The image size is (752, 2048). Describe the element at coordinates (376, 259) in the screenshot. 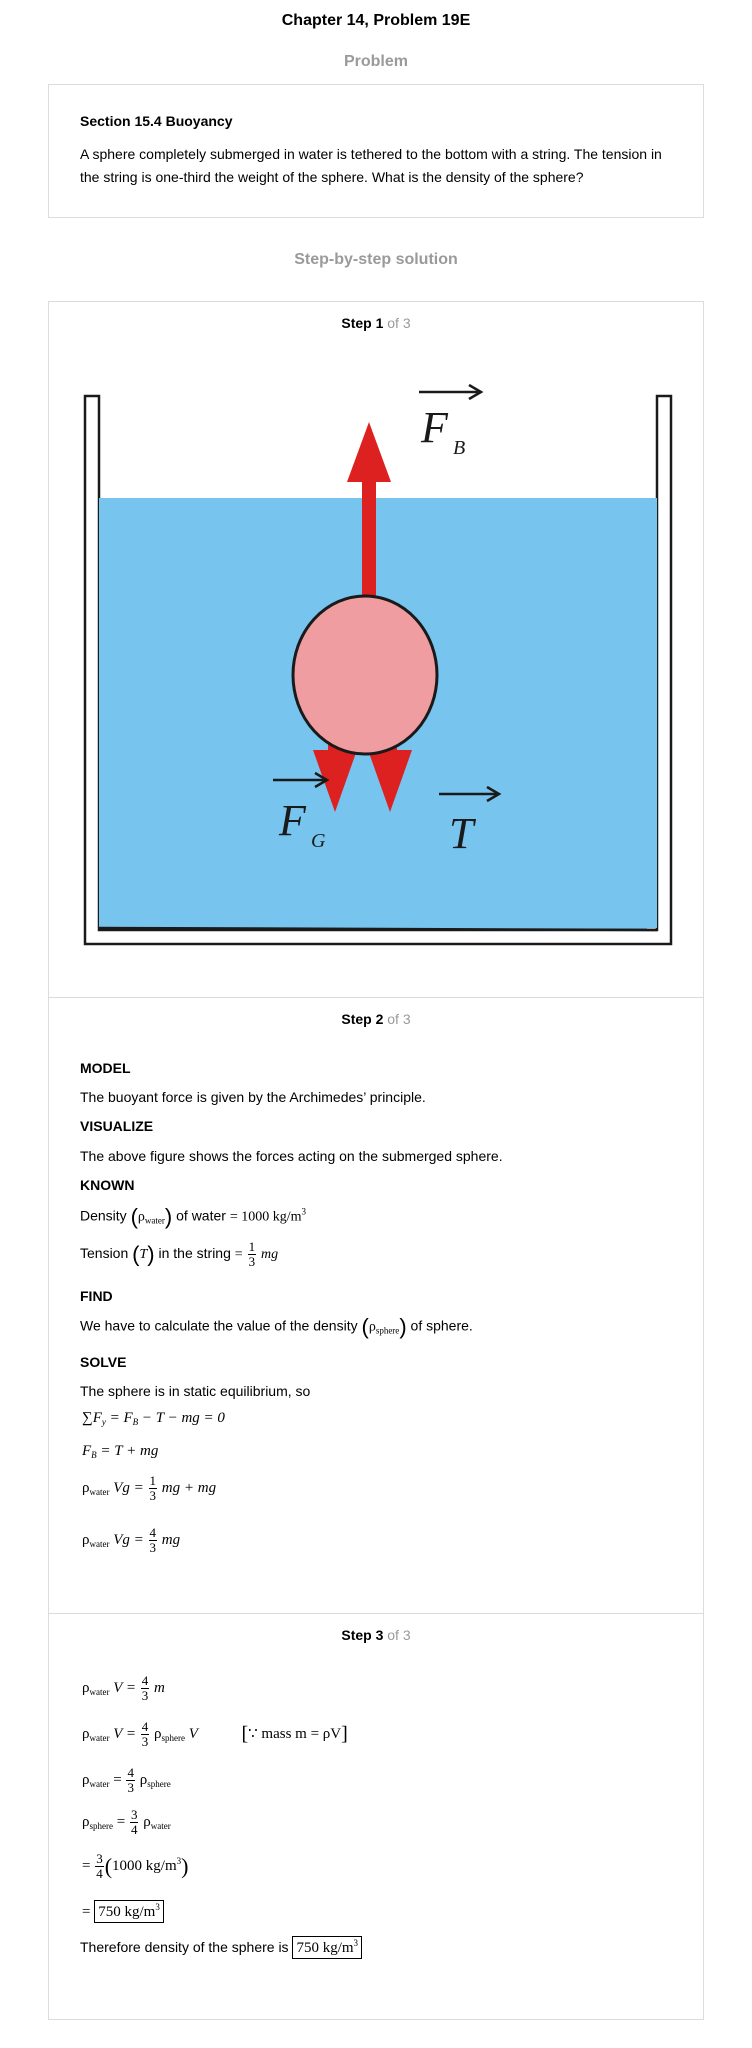

I see `solution-section-label: Step-by-step solution` at that location.